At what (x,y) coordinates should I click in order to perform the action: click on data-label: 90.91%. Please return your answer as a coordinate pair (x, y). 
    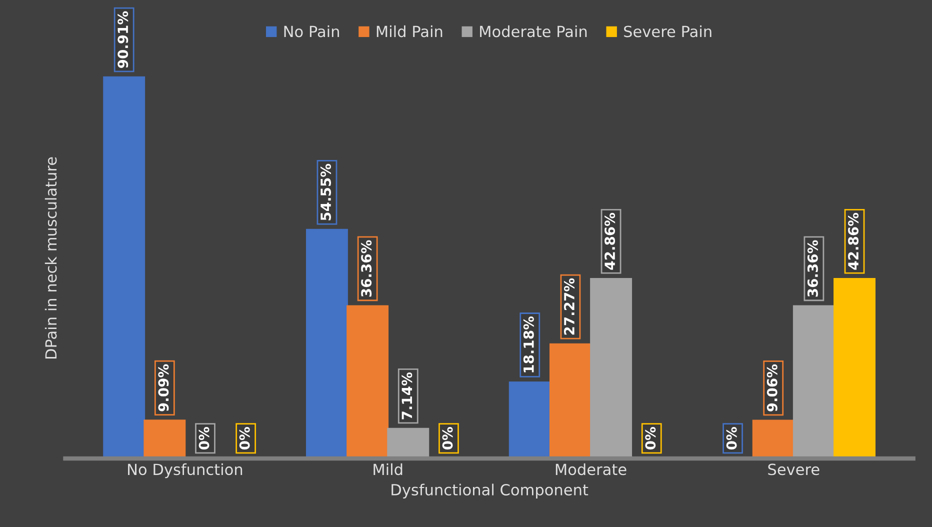
    Looking at the image, I should click on (123, 39).